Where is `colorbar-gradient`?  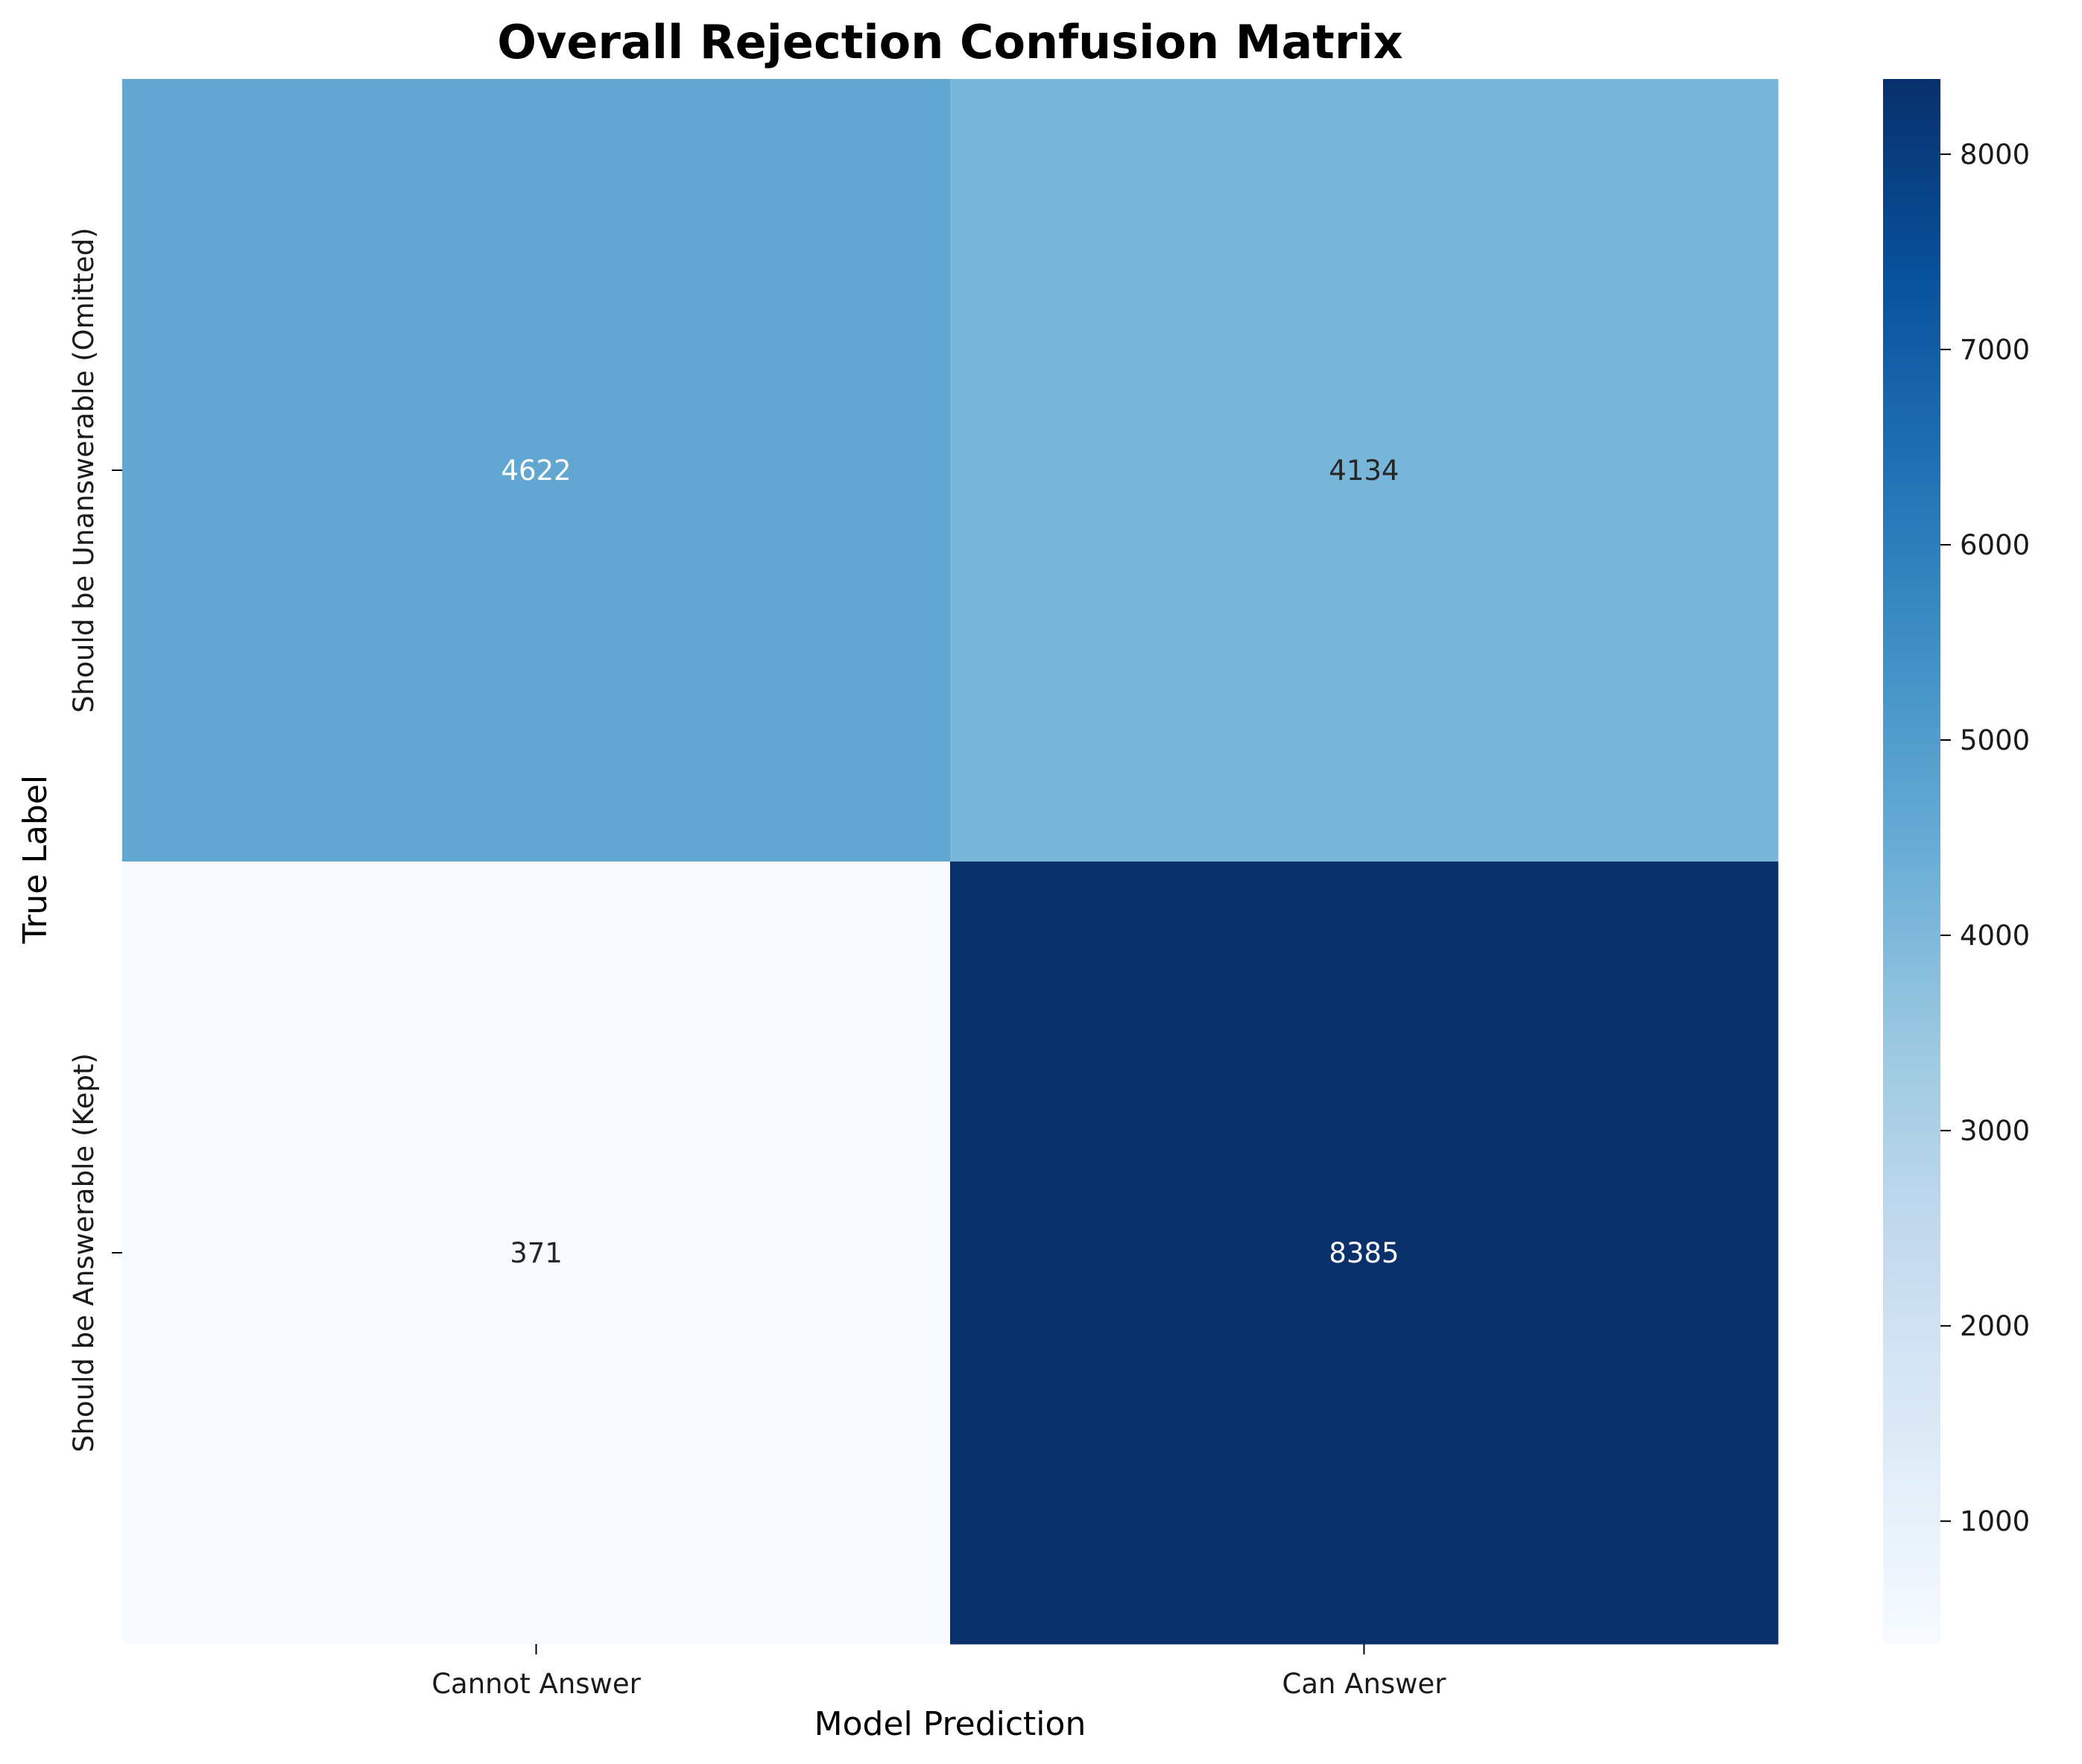 colorbar-gradient is located at coordinates (1912, 861).